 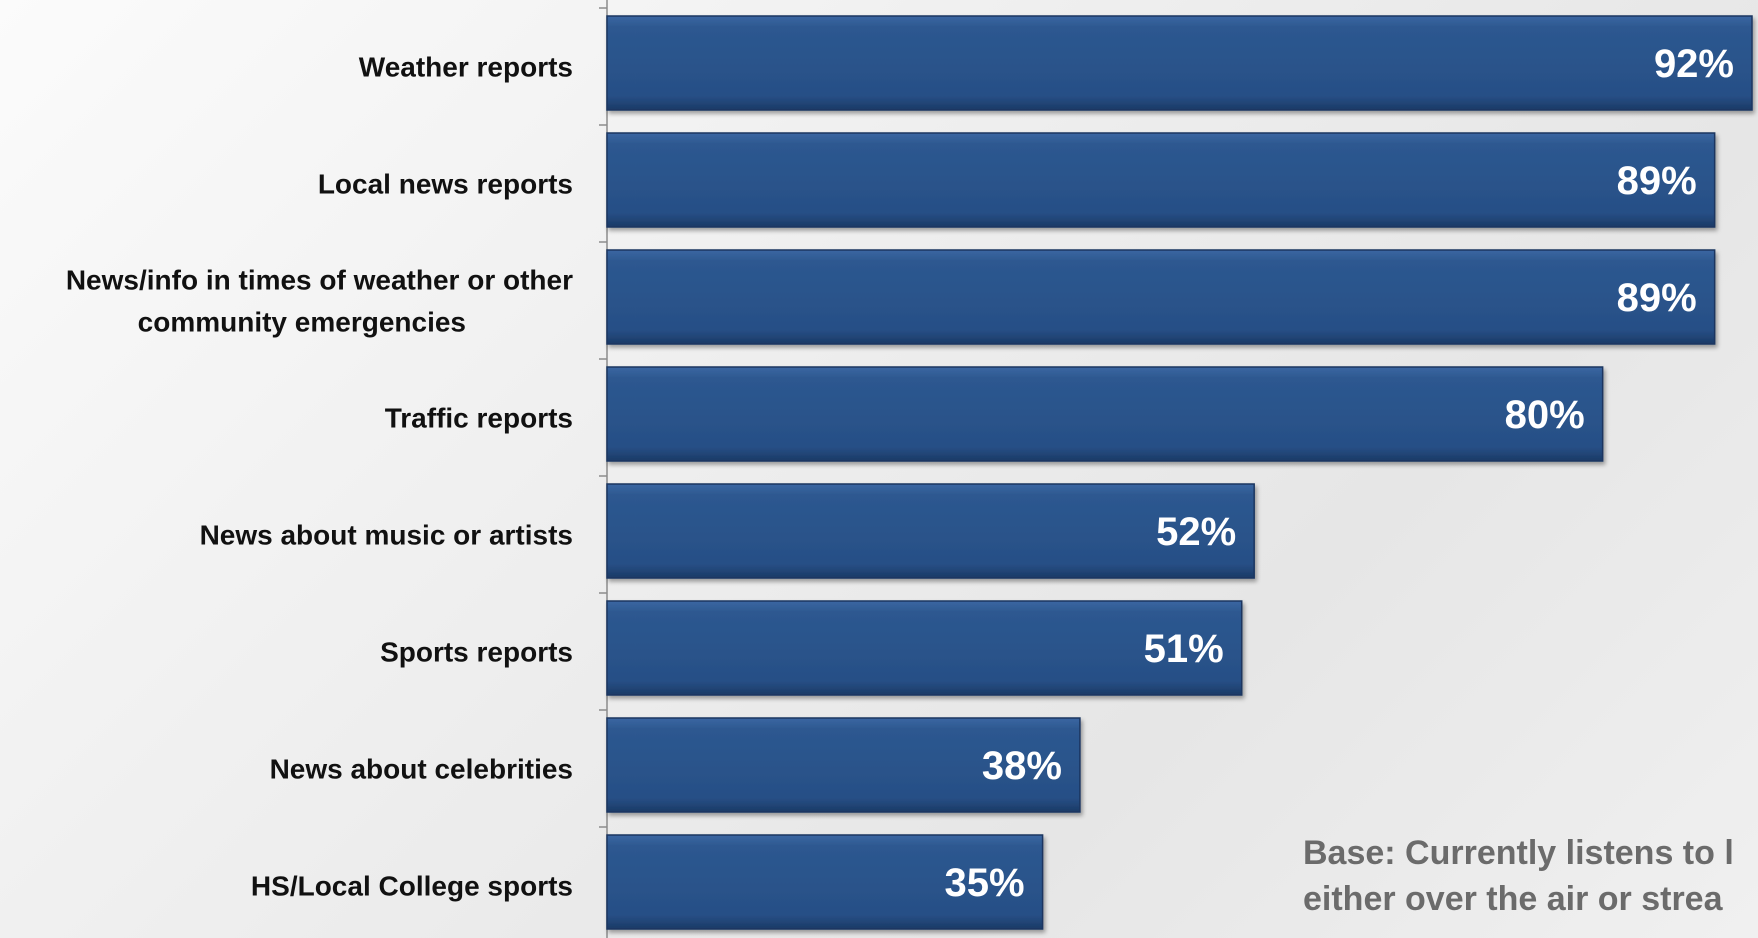 What do you see at coordinates (1518, 853) in the screenshot?
I see `footnote-line-1: Base: Currently listens to l` at bounding box center [1518, 853].